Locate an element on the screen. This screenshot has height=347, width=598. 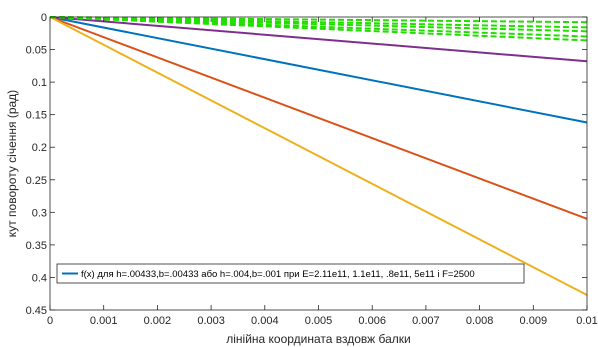
y-tick-label: 0.3 is located at coordinates (39, 213).